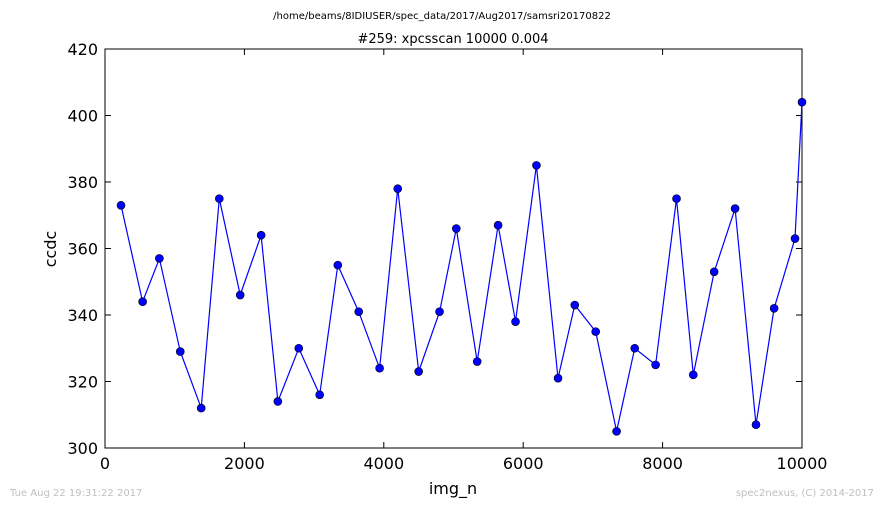  I want to click on y-tick-label: 360, so click(82, 249).